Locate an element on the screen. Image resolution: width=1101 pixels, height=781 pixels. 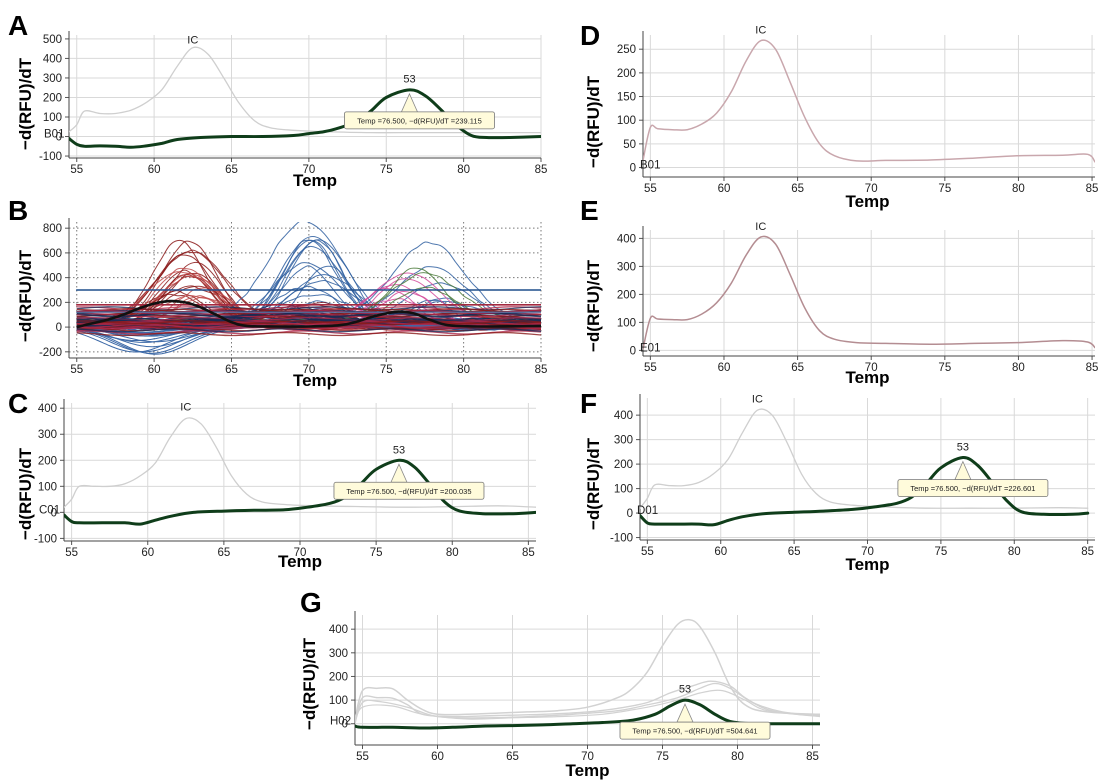
tooltip-text: Temp =76.500, −d(RFU)/dT =200.035 is located at coordinates (408, 491).